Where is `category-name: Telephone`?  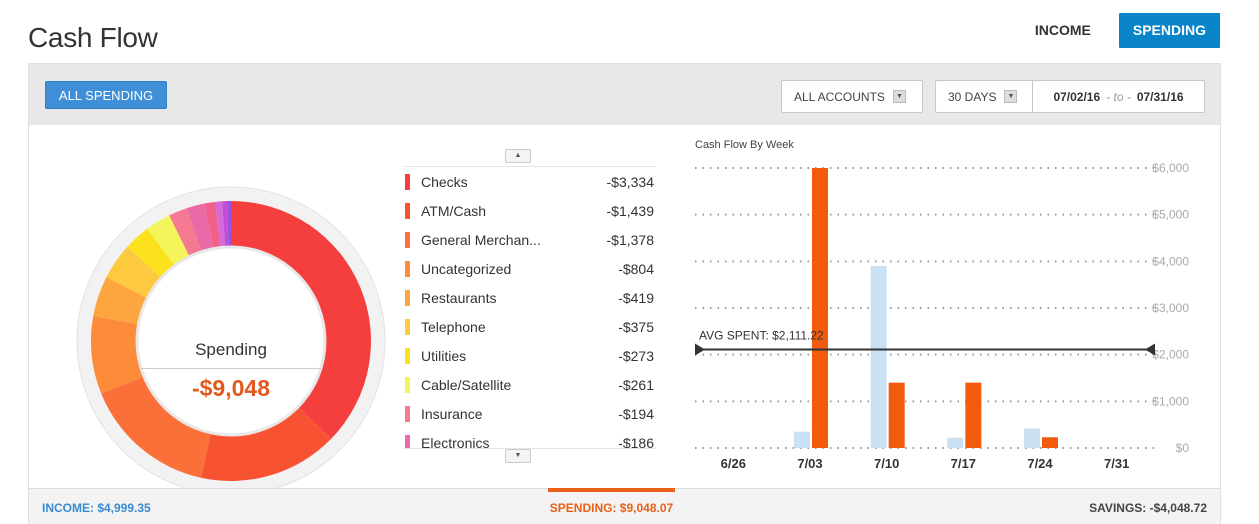
category-name: Telephone is located at coordinates (453, 326).